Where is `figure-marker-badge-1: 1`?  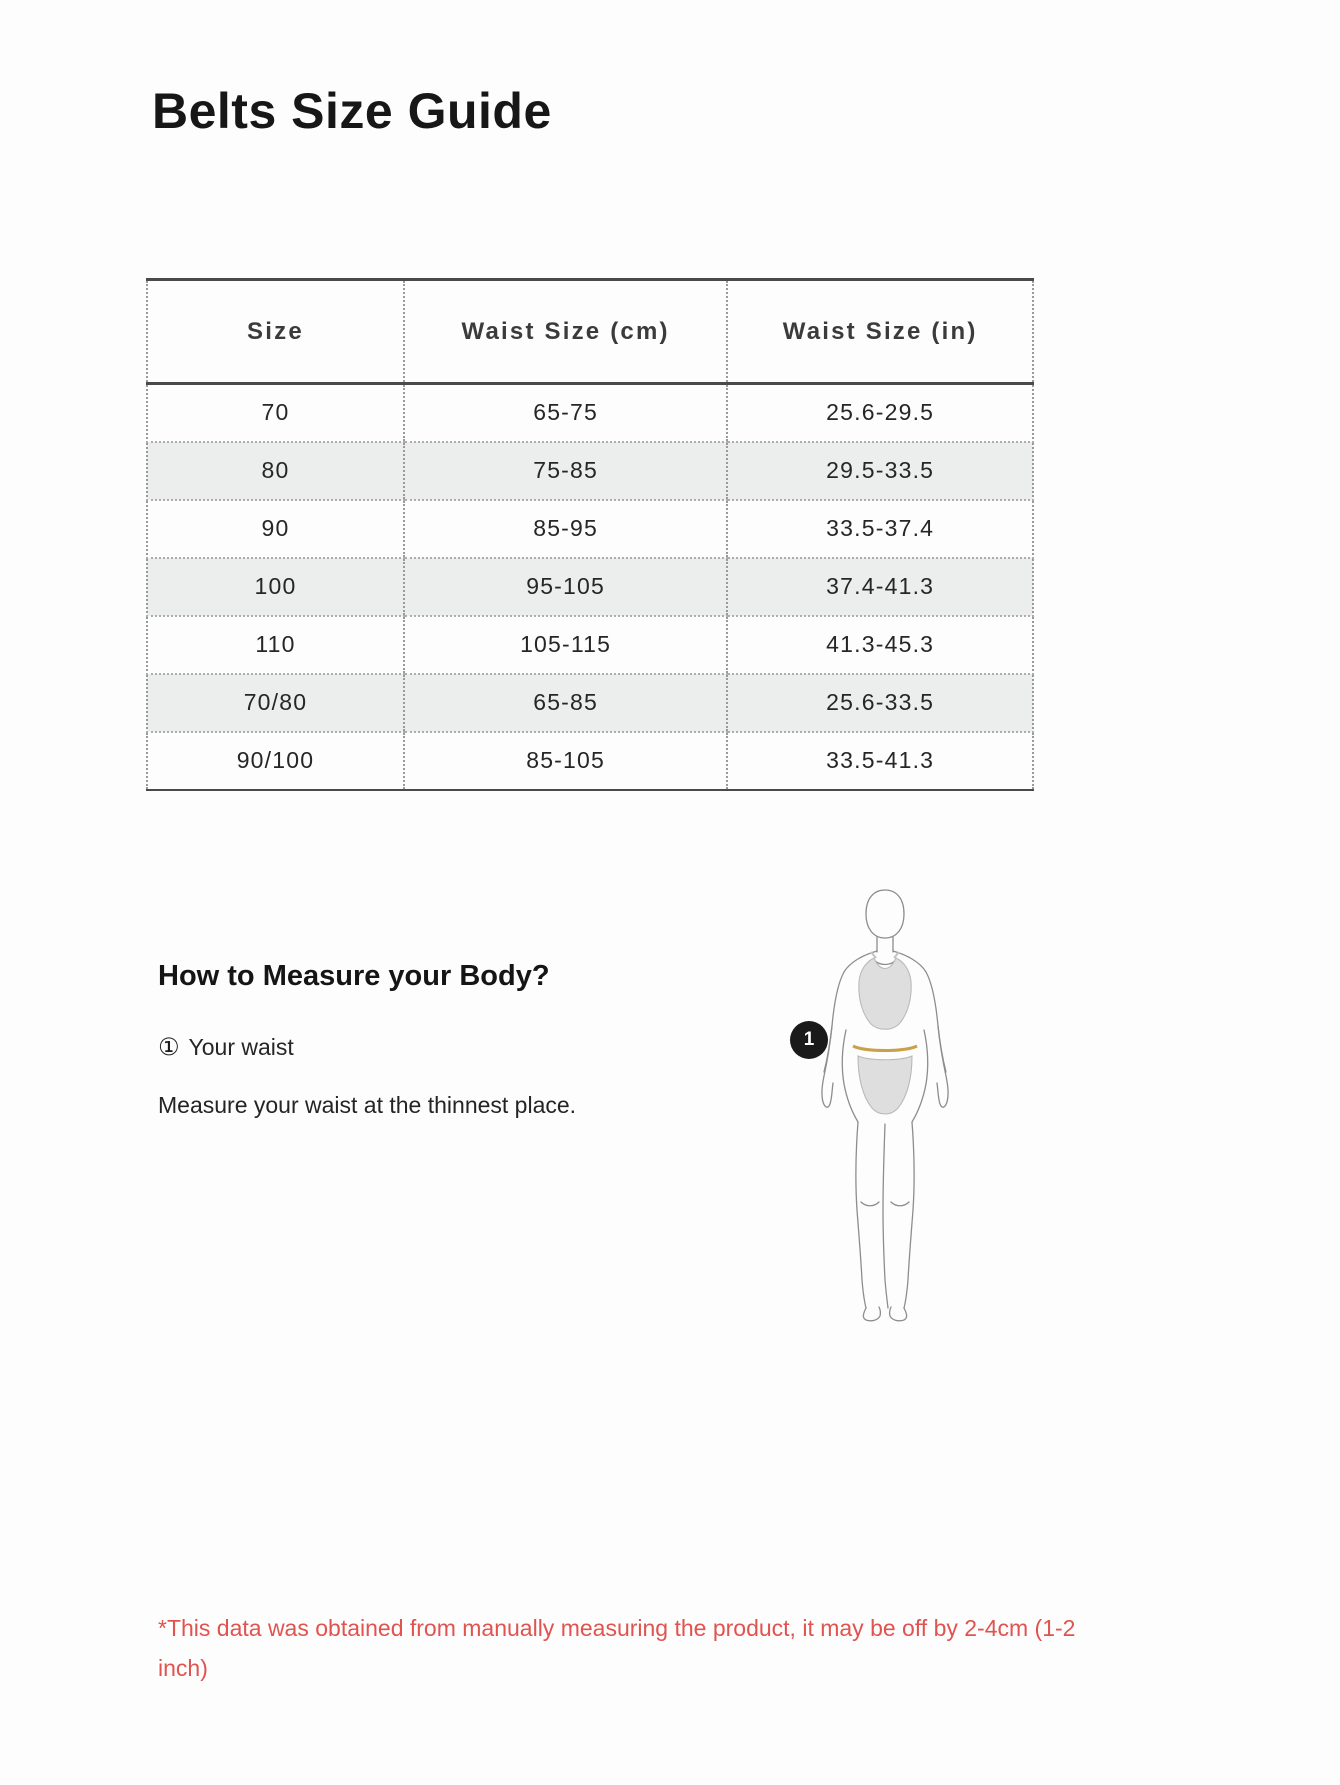 figure-marker-badge-1: 1 is located at coordinates (809, 1040).